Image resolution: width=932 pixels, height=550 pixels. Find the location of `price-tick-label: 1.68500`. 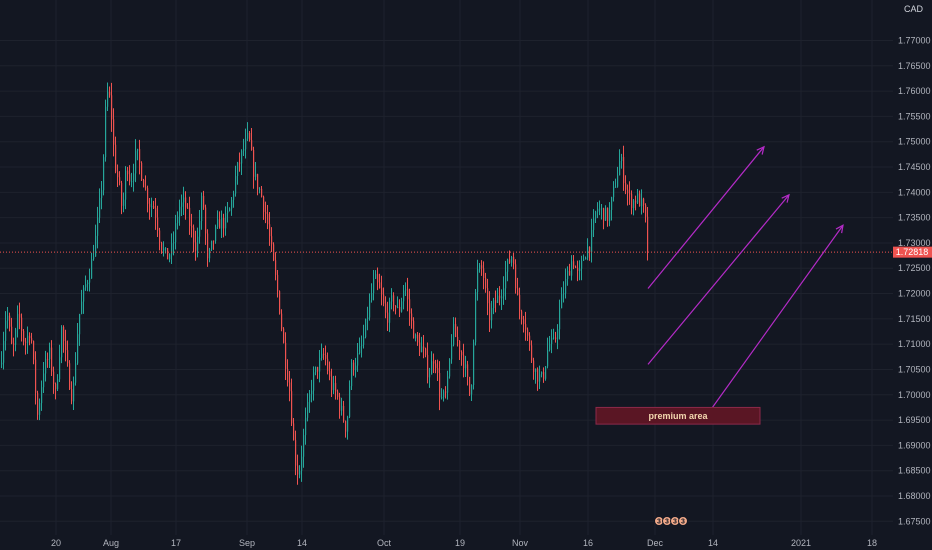

price-tick-label: 1.68500 is located at coordinates (914, 471).